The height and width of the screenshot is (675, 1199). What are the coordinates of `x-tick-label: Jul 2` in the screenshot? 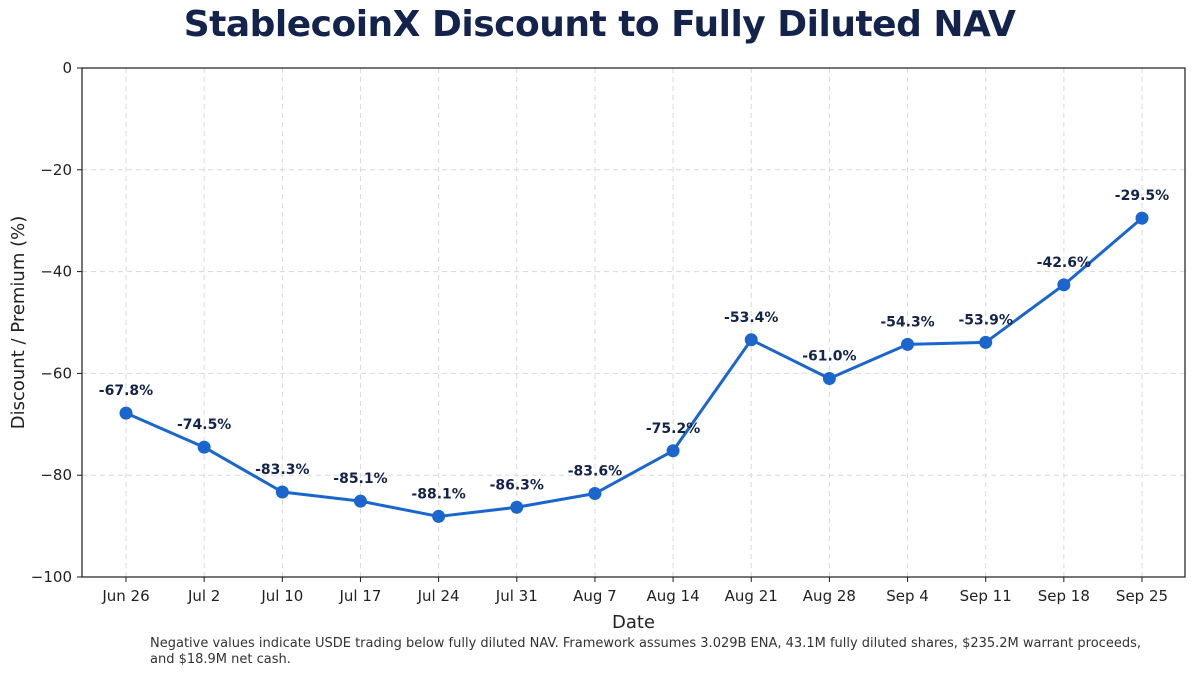 It's located at (203, 596).